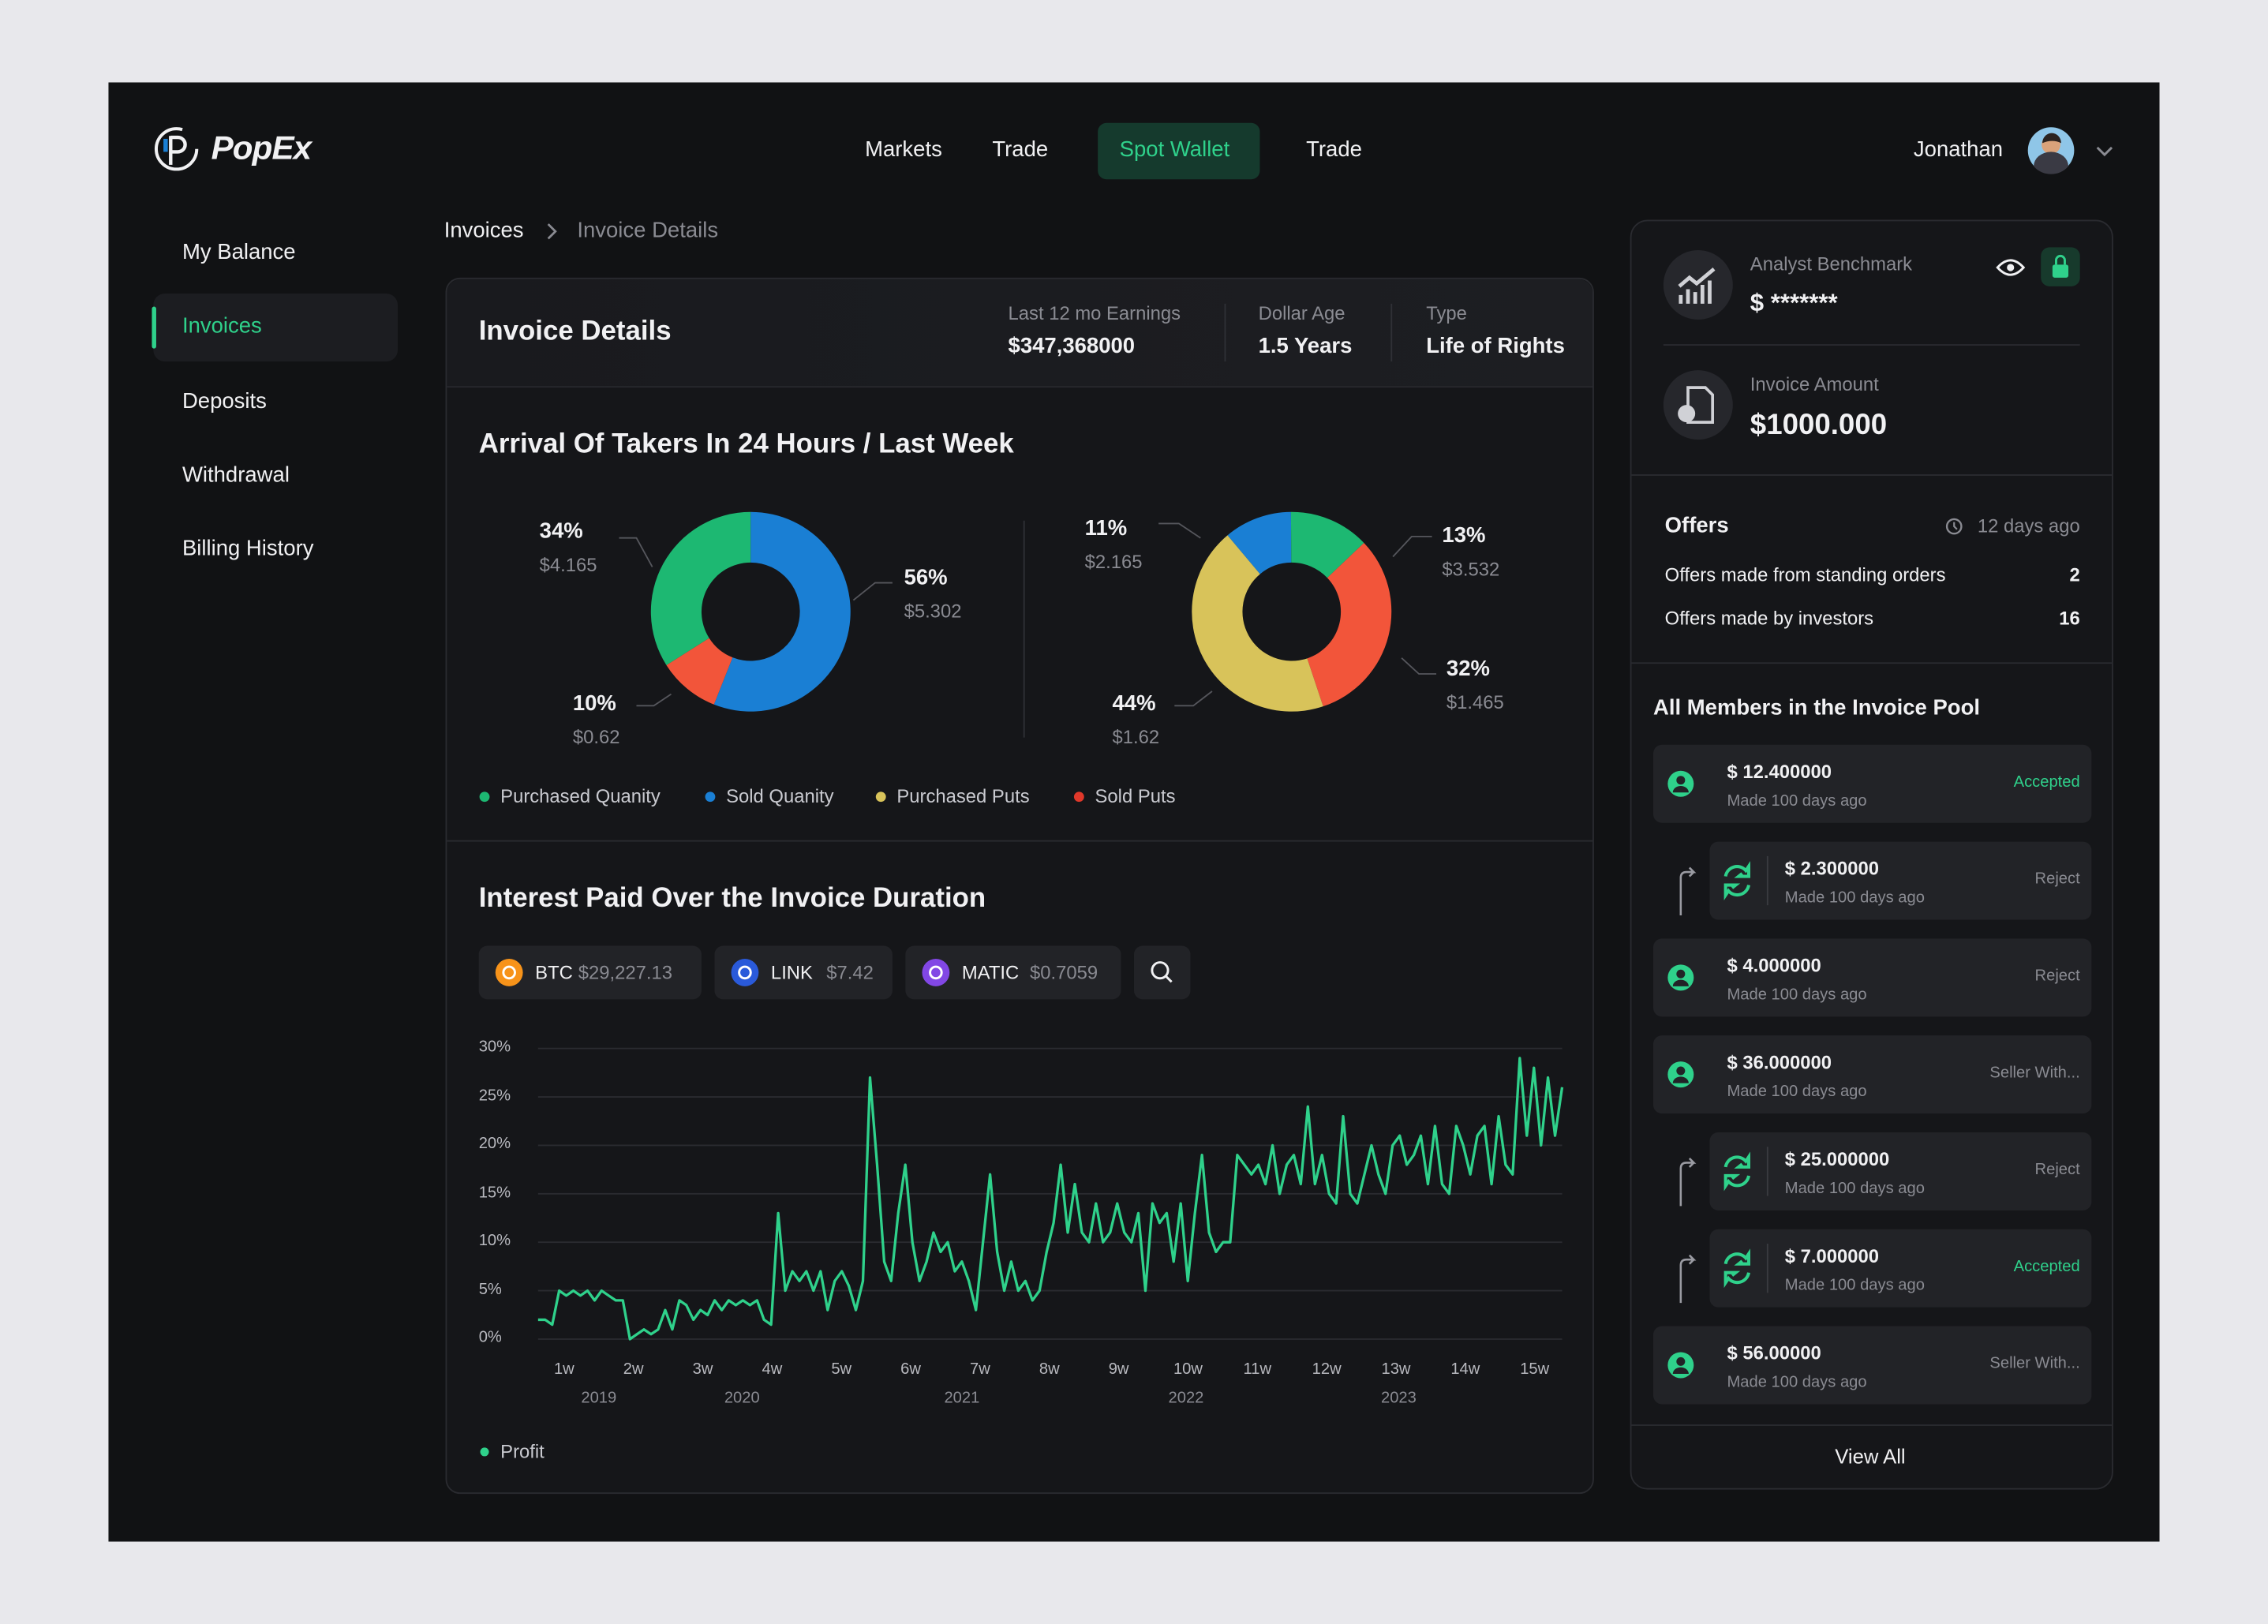 The height and width of the screenshot is (1624, 2268). Describe the element at coordinates (1959, 150) in the screenshot. I see `user-name: Jonathan` at that location.